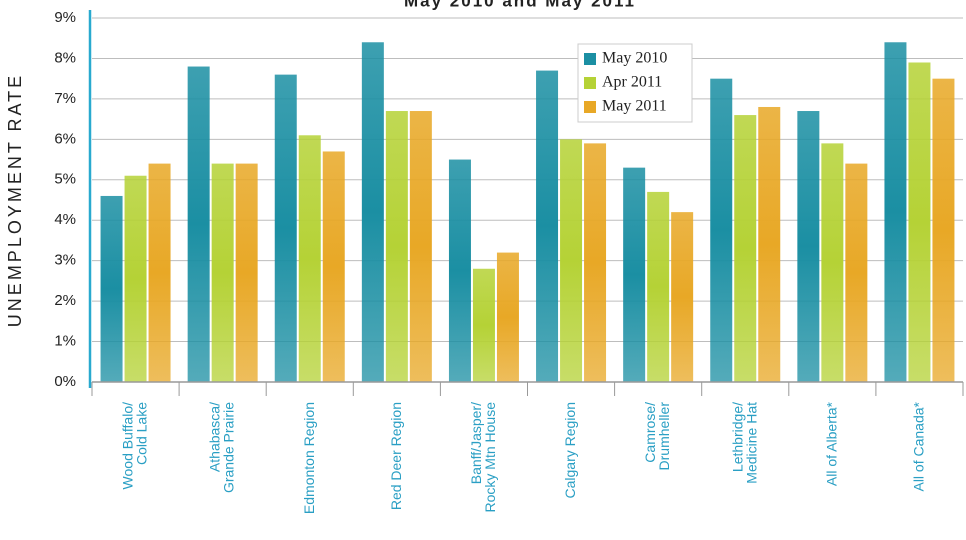 The width and height of the screenshot is (966, 540). I want to click on legend-label: May 2010, so click(634, 58).